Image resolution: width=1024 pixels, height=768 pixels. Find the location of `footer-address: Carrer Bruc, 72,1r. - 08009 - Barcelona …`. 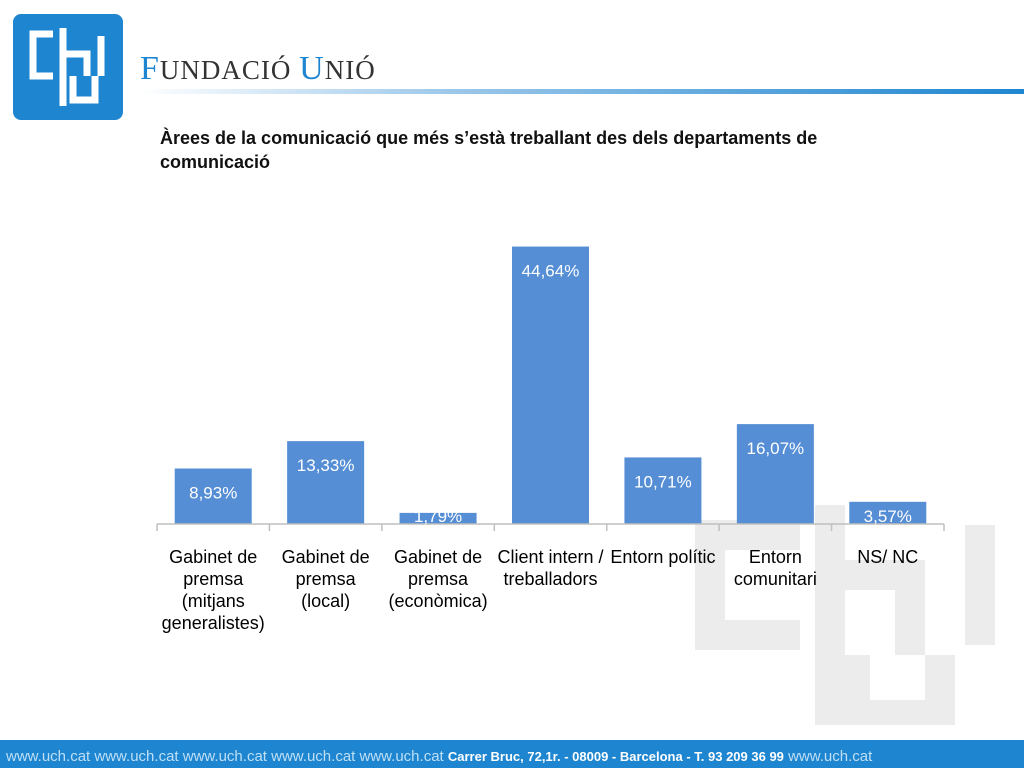

footer-address: Carrer Bruc, 72,1r. - 08009 - Barcelona … is located at coordinates (615, 756).